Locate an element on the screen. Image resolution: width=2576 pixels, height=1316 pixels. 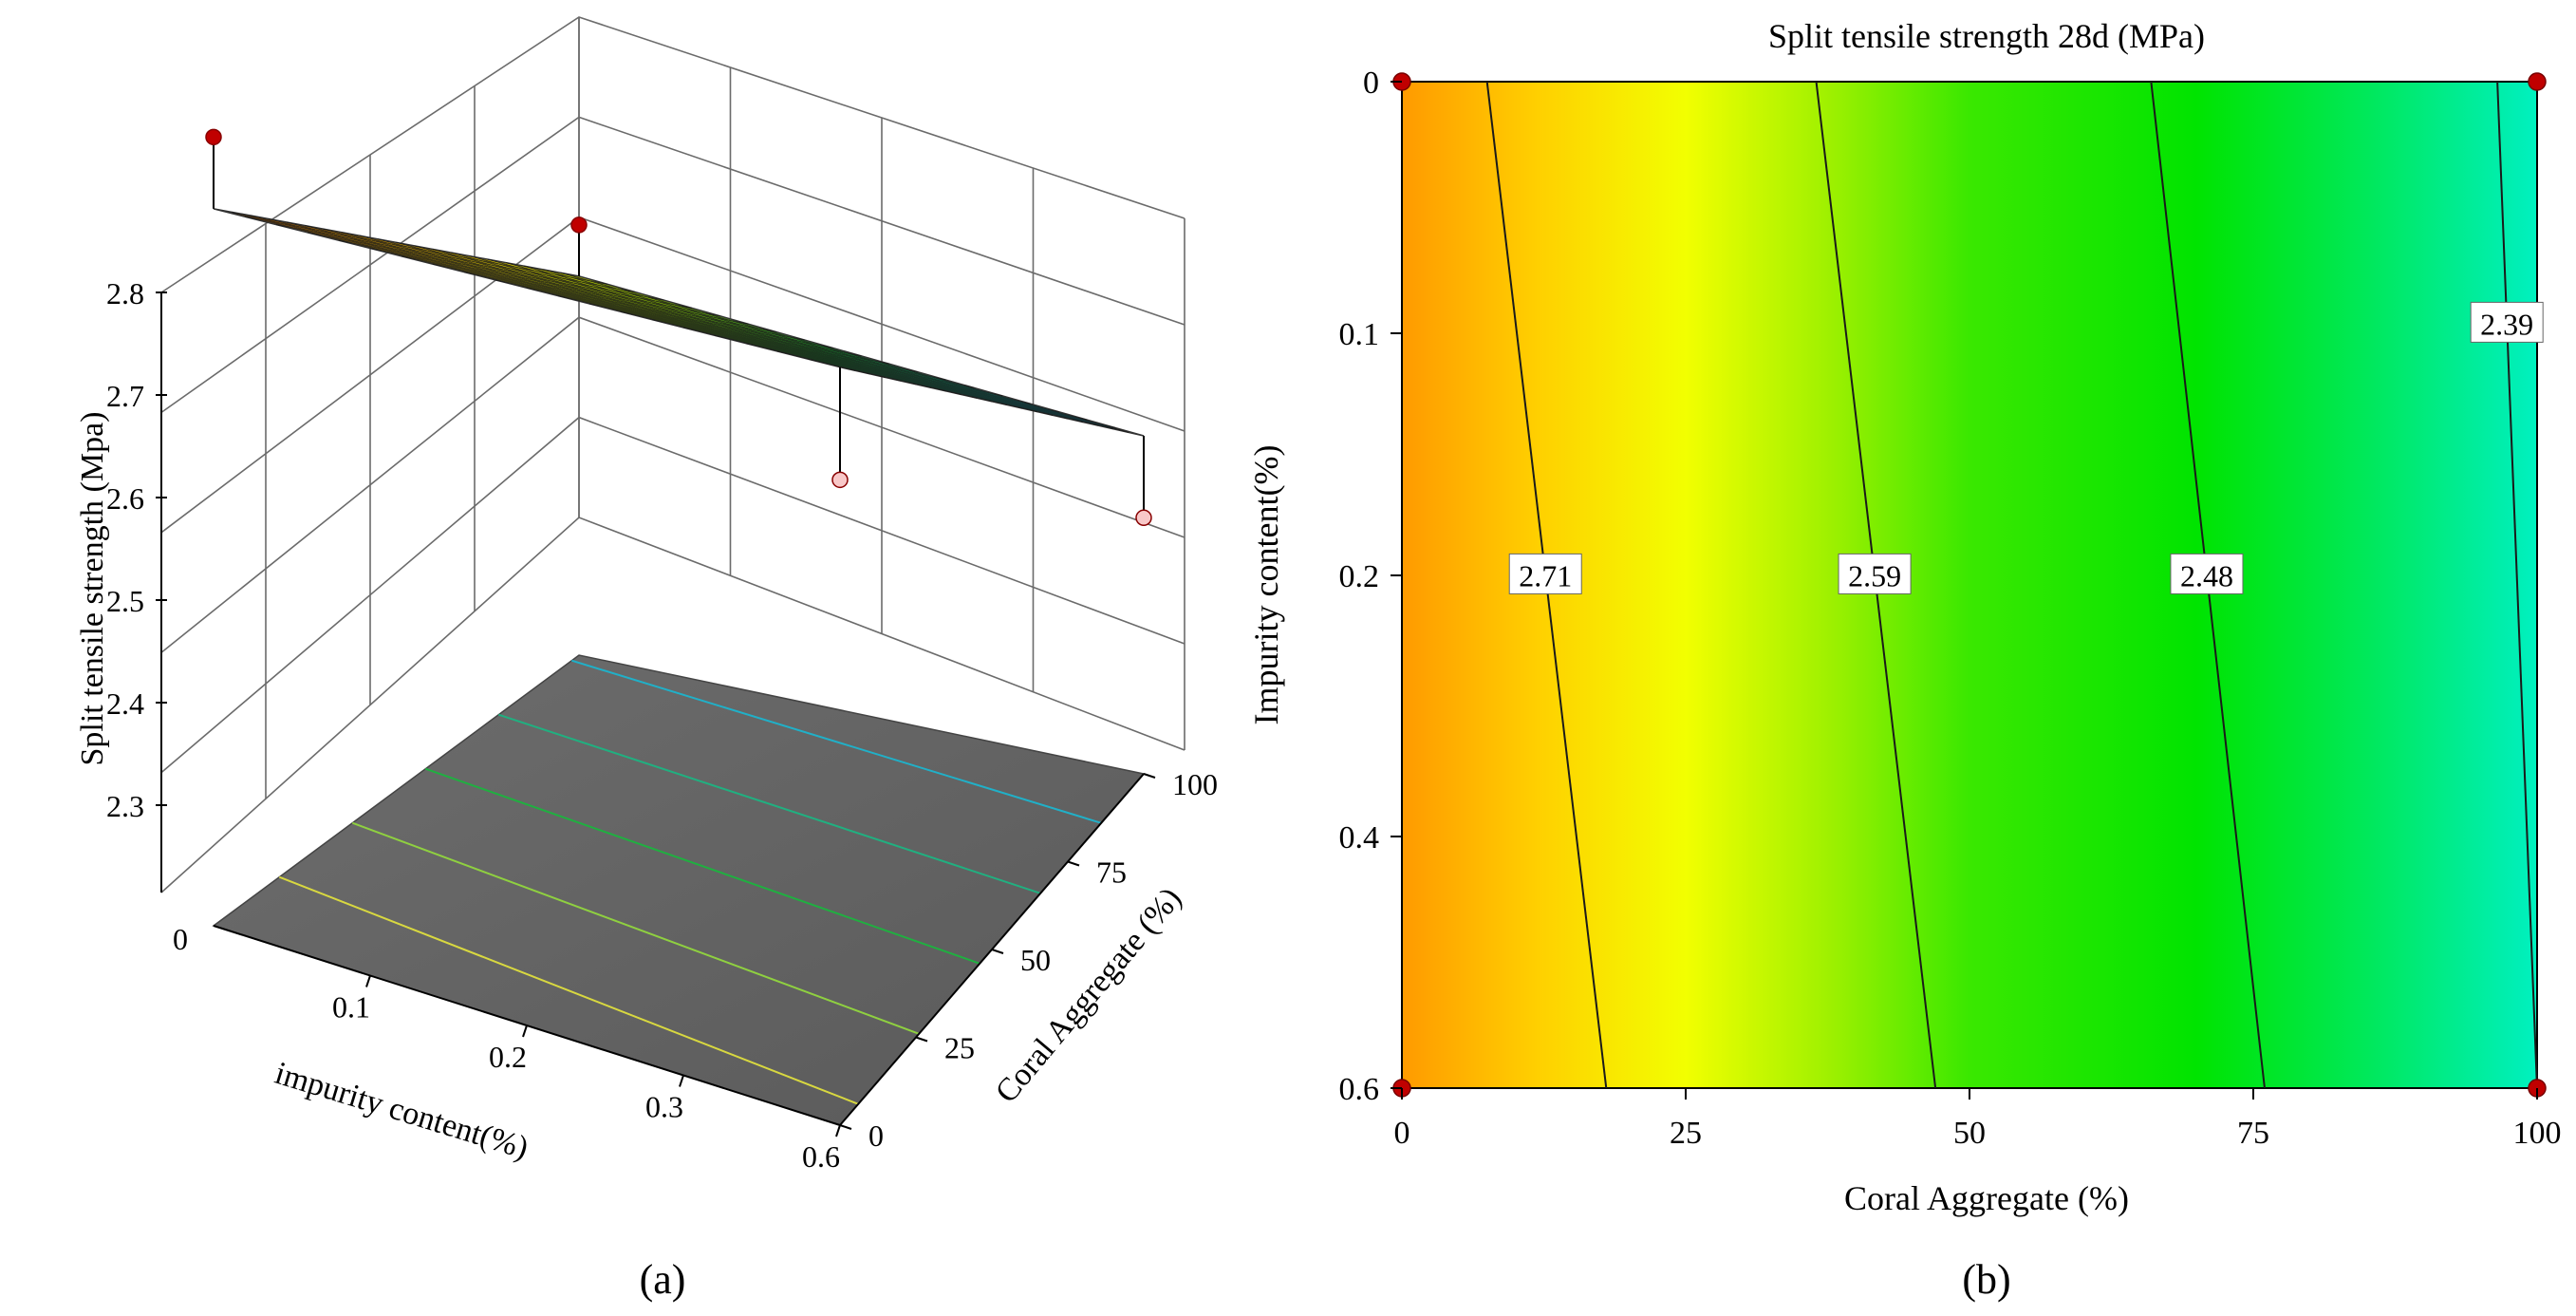
contour-label-text: 2.71 is located at coordinates (1545, 575).